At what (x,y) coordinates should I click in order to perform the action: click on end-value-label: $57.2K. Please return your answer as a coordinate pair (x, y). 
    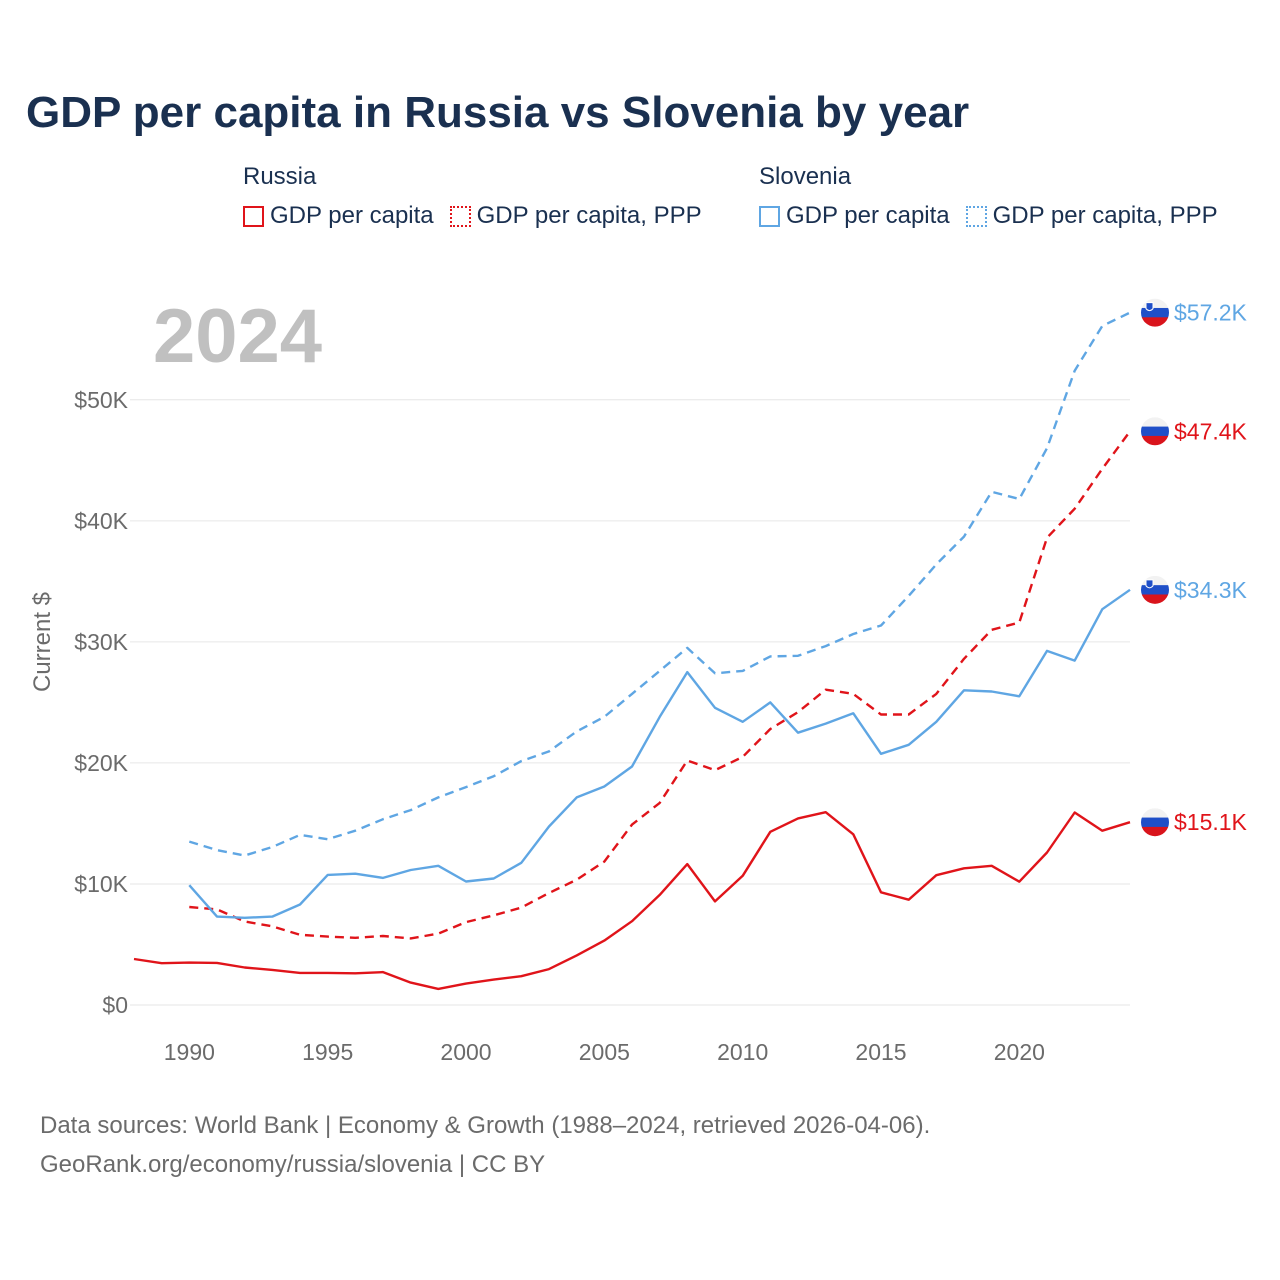
    Looking at the image, I should click on (1211, 313).